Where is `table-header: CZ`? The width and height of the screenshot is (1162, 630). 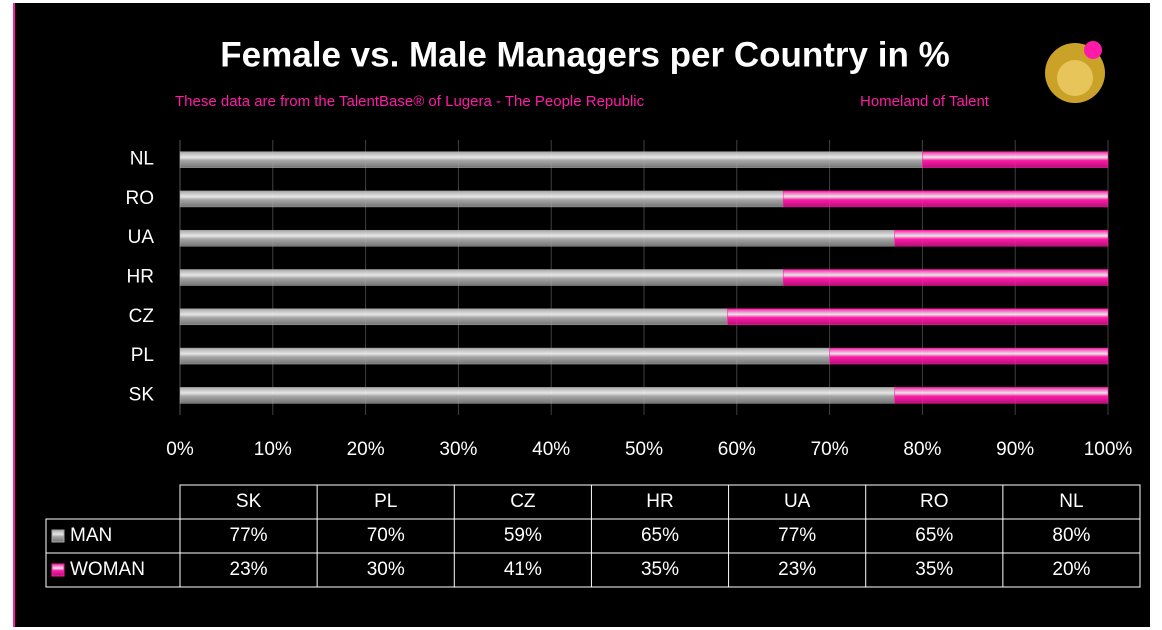
table-header: CZ is located at coordinates (523, 501).